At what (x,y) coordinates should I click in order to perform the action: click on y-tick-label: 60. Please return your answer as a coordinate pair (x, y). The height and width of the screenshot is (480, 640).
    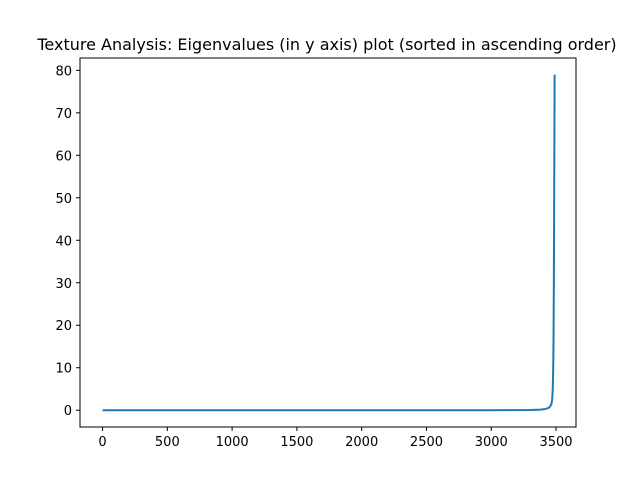
    Looking at the image, I should click on (63, 156).